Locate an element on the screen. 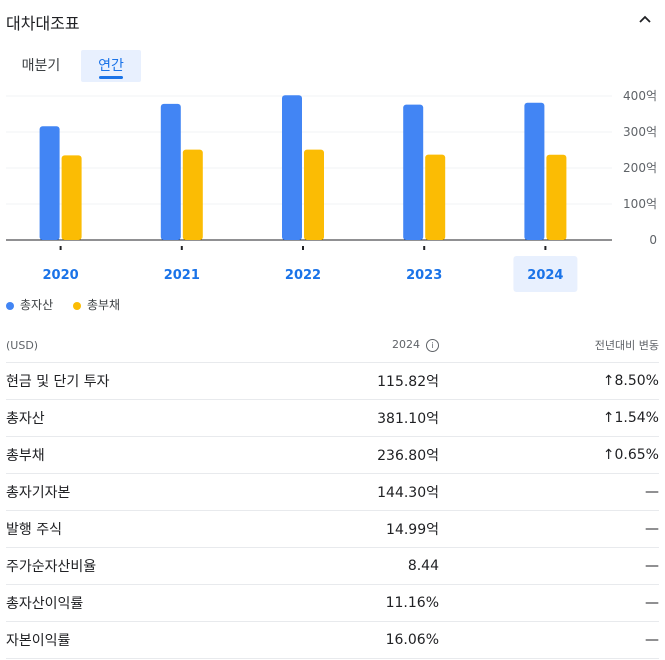 The image size is (665, 660). legend-item-assets: 총자산 is located at coordinates (29, 304).